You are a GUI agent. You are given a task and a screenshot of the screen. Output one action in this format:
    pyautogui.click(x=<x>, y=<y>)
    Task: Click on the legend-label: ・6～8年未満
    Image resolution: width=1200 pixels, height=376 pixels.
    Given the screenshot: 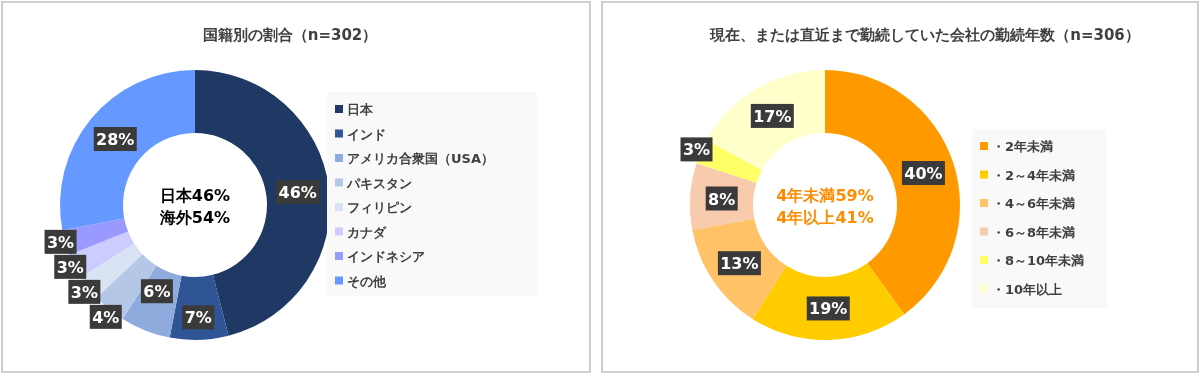 What is the action you would take?
    pyautogui.click(x=1034, y=232)
    